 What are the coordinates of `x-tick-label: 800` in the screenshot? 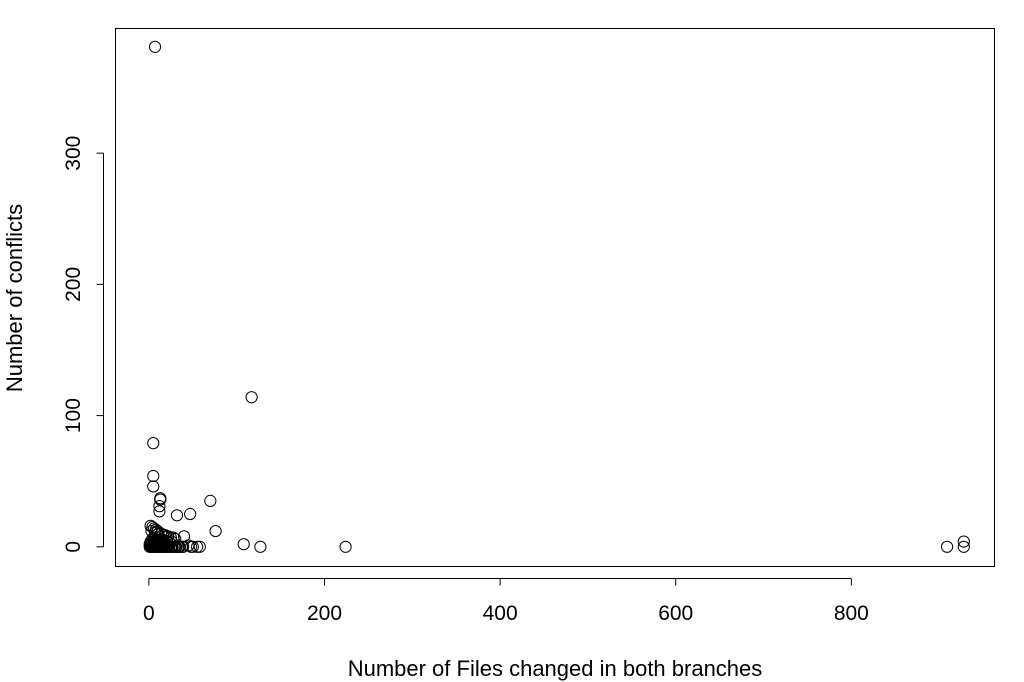 It's located at (851, 613).